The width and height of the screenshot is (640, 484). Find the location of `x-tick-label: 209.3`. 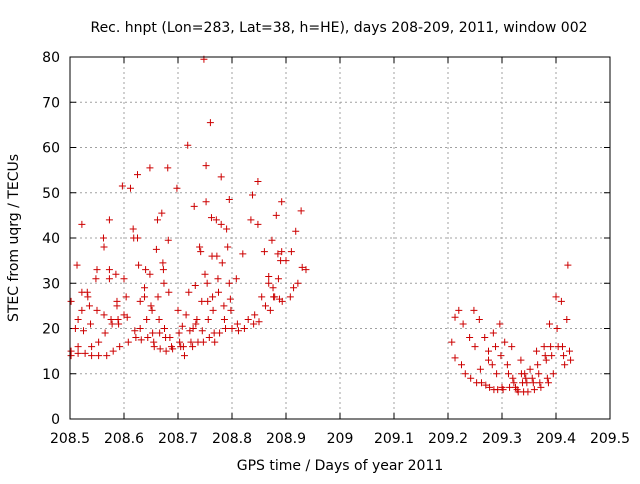

x-tick-label: 209.3 is located at coordinates (502, 439).